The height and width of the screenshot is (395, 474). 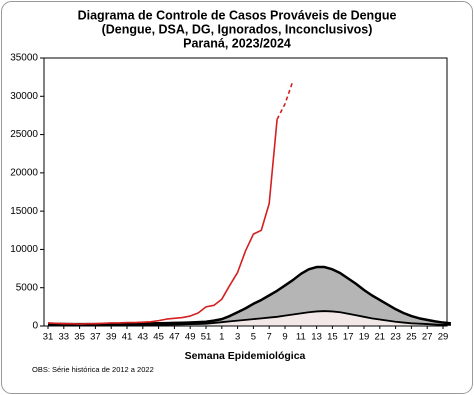 I want to click on y-tick-label: 15000, so click(x=24, y=211).